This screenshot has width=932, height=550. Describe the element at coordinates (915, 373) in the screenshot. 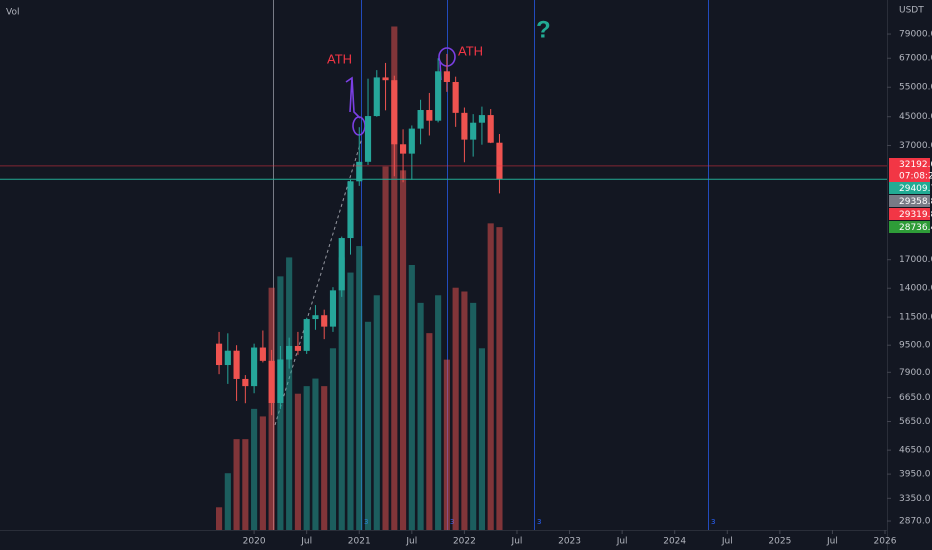

I see `y-tick-label: 7900.0` at that location.